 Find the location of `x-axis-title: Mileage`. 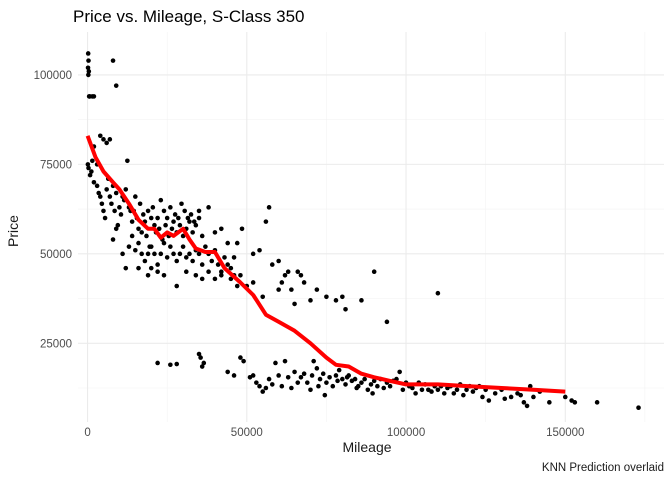

x-axis-title: Mileage is located at coordinates (366, 447).